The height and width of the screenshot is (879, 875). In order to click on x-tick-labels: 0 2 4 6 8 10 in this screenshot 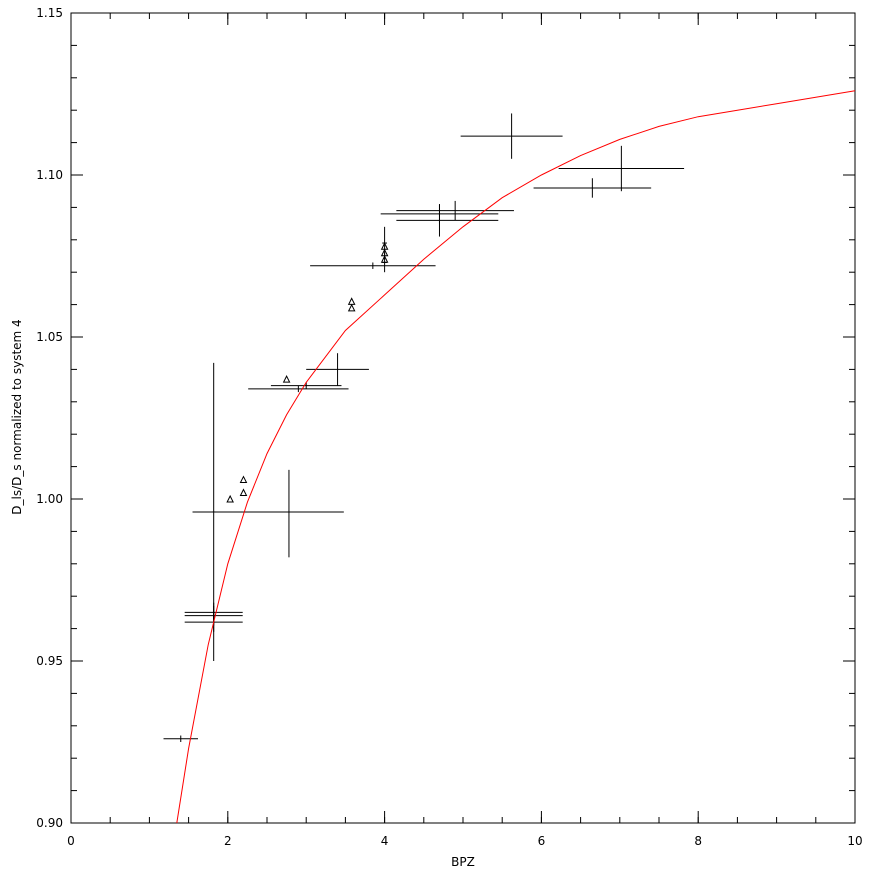, I will do `click(464, 841)`.